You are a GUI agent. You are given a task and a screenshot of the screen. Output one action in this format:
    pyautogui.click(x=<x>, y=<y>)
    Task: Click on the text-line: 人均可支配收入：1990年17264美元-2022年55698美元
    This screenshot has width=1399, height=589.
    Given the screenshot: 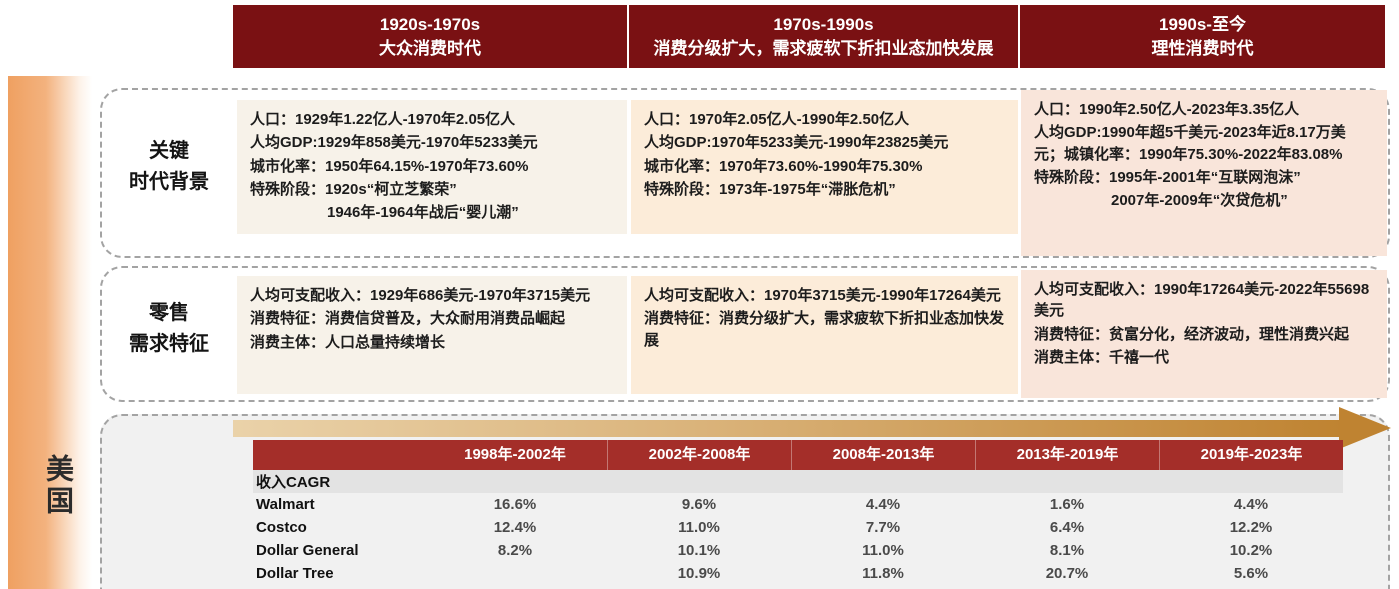 What is the action you would take?
    pyautogui.click(x=1202, y=300)
    